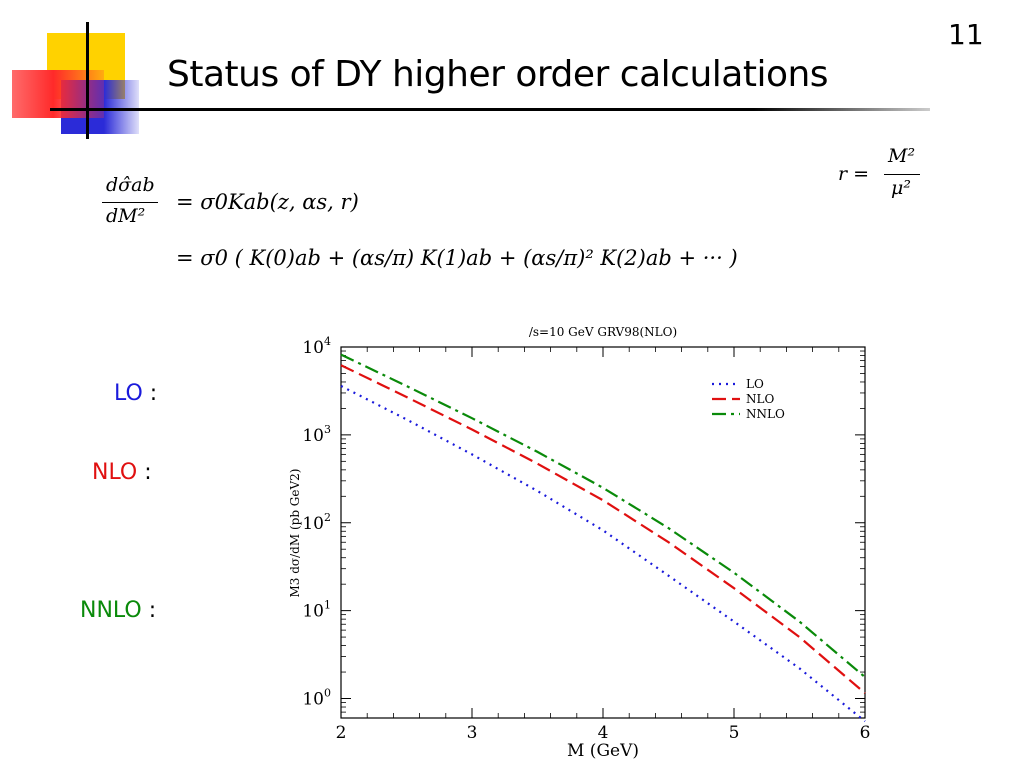 The width and height of the screenshot is (1024, 768). I want to click on formula-line-1: dσ̂ab dM² = σ0Kab(z, αs, r), so click(310, 204).